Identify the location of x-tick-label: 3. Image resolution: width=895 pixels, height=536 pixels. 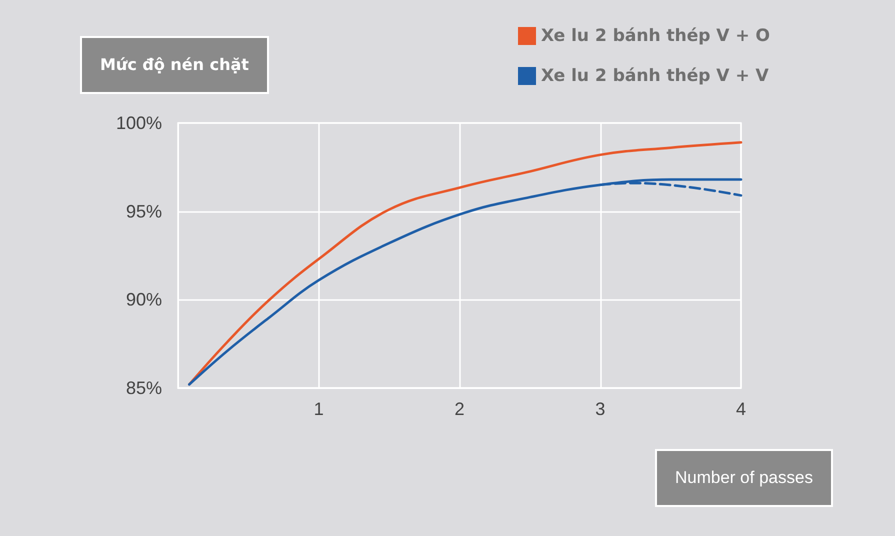
(600, 409).